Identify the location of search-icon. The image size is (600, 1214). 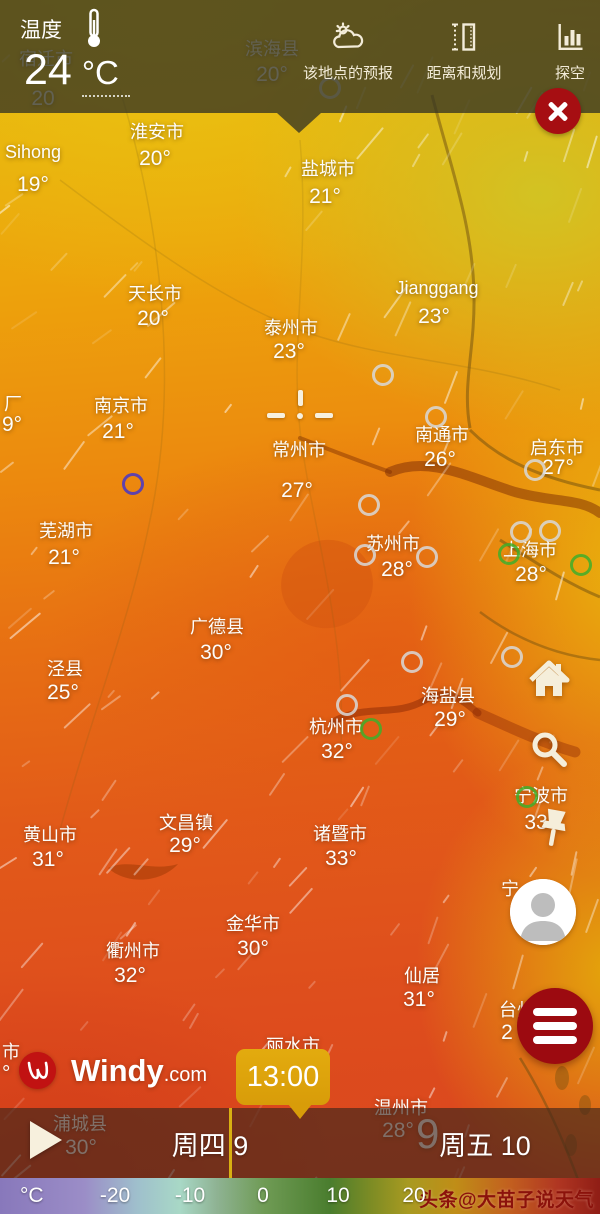
(549, 749).